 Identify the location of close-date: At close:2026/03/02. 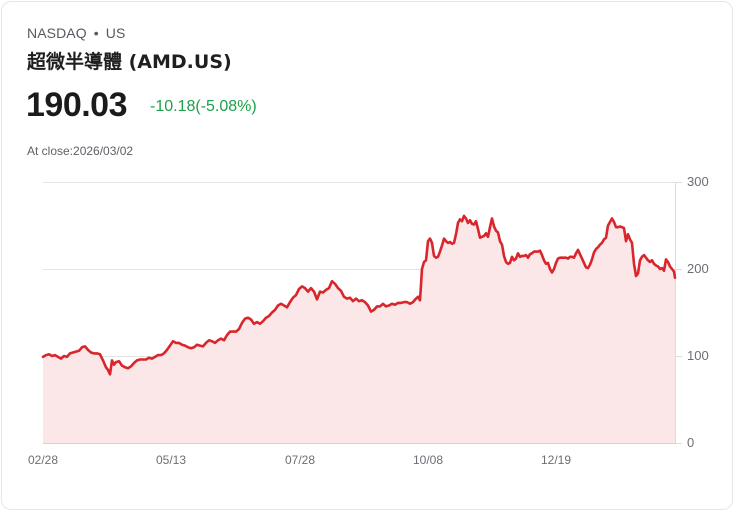
(80, 151).